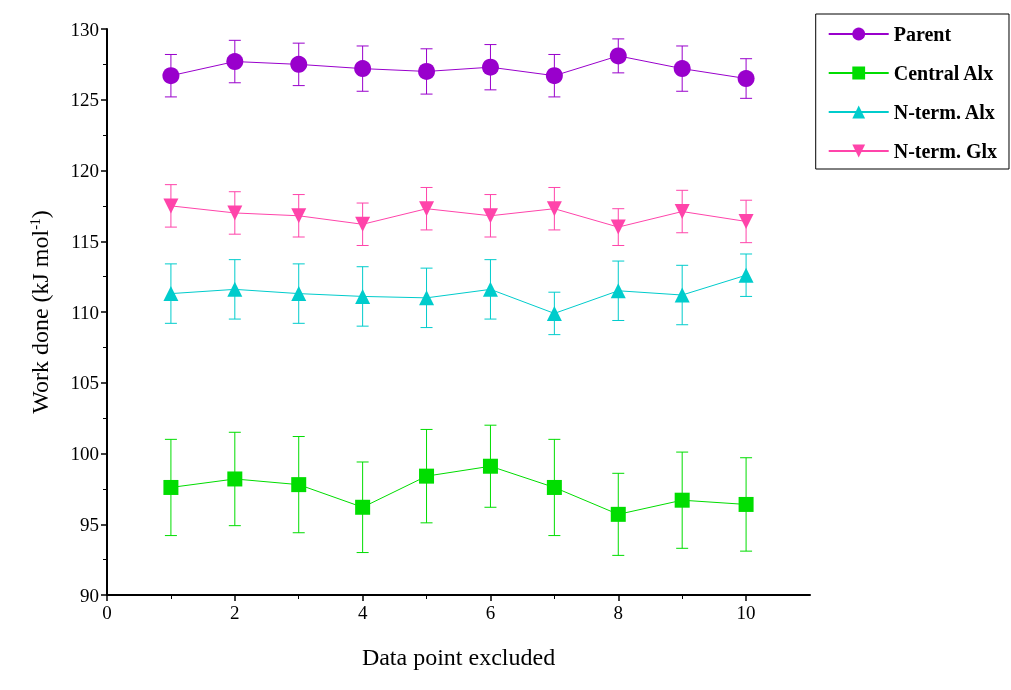 The height and width of the screenshot is (690, 1011). I want to click on y-tick-label: 90, so click(89, 595).